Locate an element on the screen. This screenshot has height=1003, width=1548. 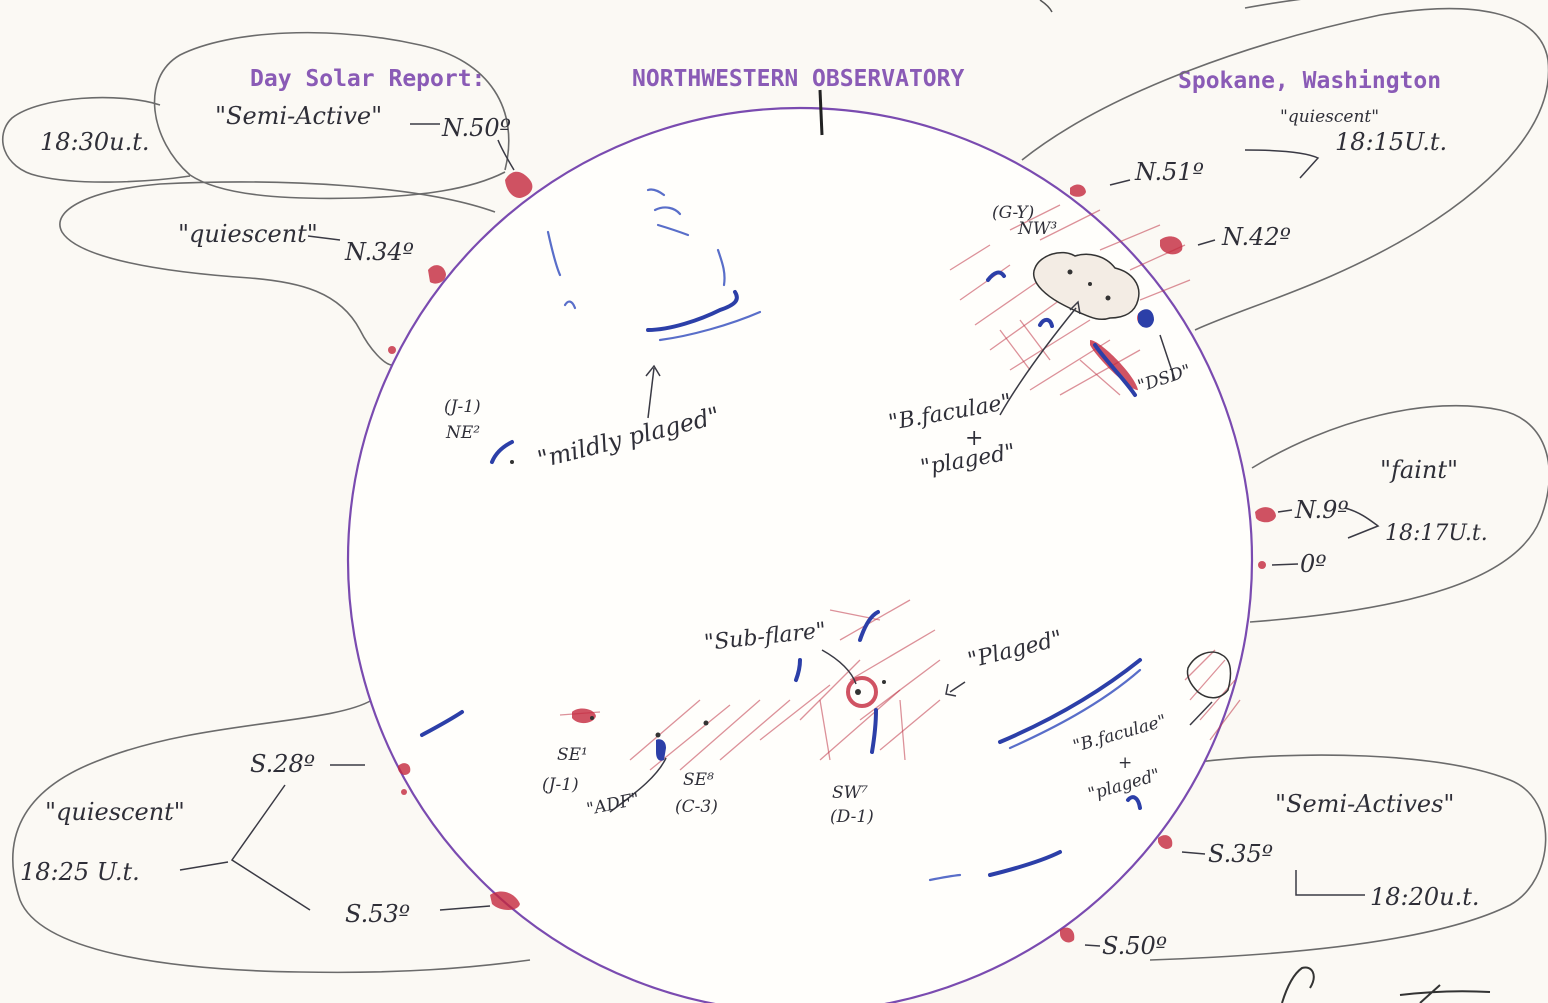
status-upper-right: "quiescent" is located at coordinates (1329, 117).